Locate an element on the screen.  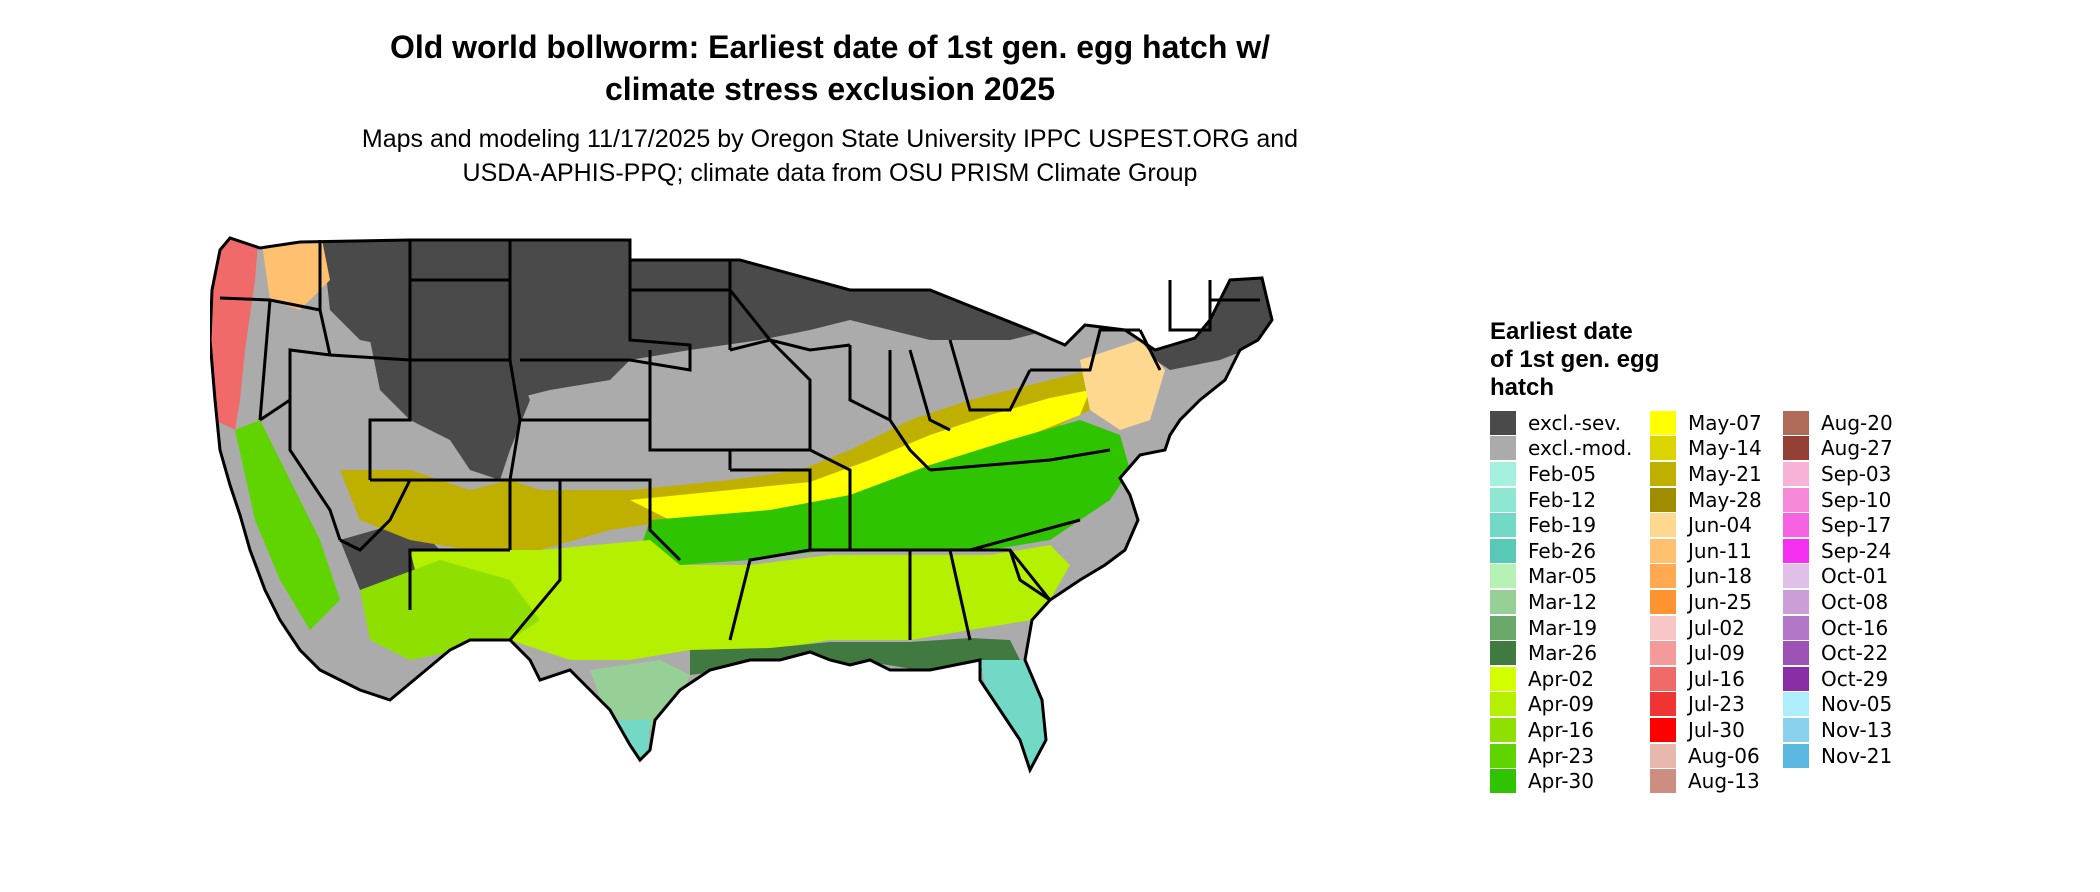
legend-label: Apr-09 is located at coordinates (1561, 704).